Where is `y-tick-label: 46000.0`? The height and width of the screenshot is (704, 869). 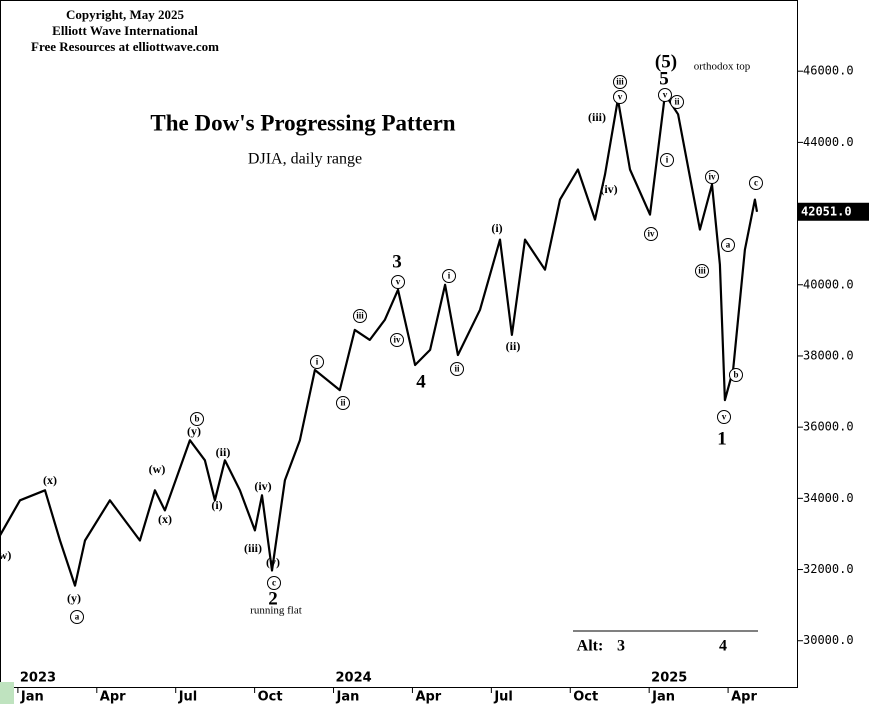
y-tick-label: 46000.0 is located at coordinates (828, 71).